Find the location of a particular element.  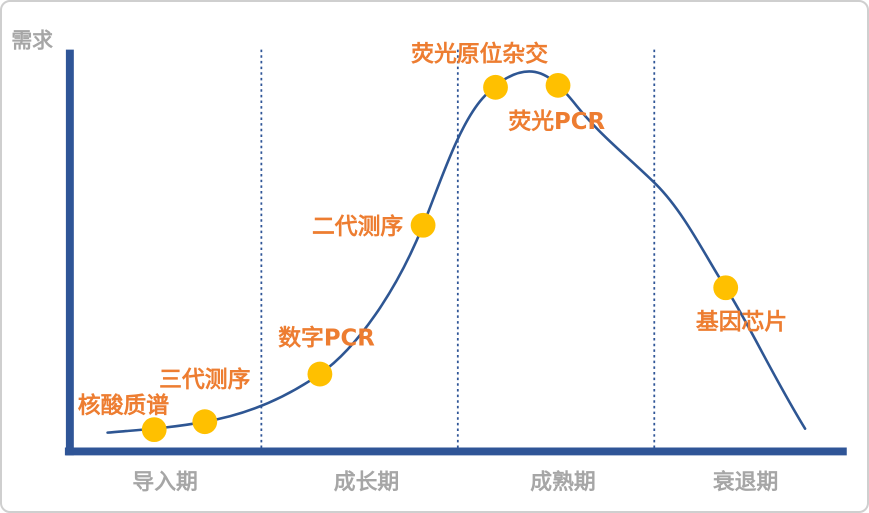

point-label-1: 核酸质谱 is located at coordinates (123, 405).